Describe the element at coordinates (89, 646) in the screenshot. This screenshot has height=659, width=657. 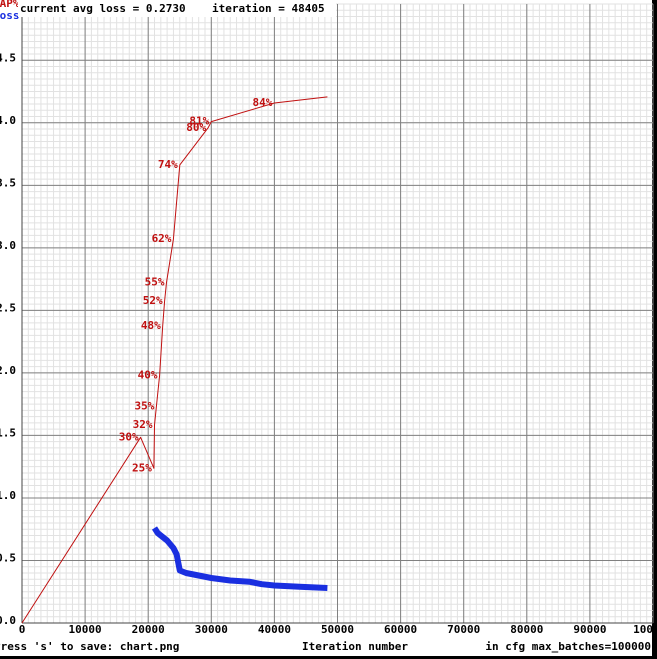
I see `footer-left: Press 's' to save: chart.png` at that location.